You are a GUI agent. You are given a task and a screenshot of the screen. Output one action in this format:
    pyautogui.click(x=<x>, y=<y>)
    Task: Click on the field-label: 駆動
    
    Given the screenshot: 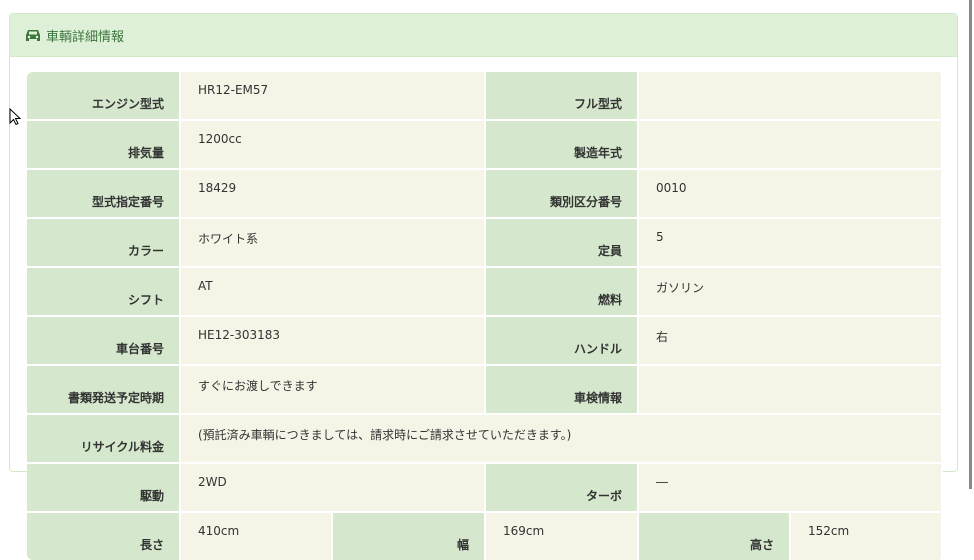 What is the action you would take?
    pyautogui.click(x=104, y=488)
    